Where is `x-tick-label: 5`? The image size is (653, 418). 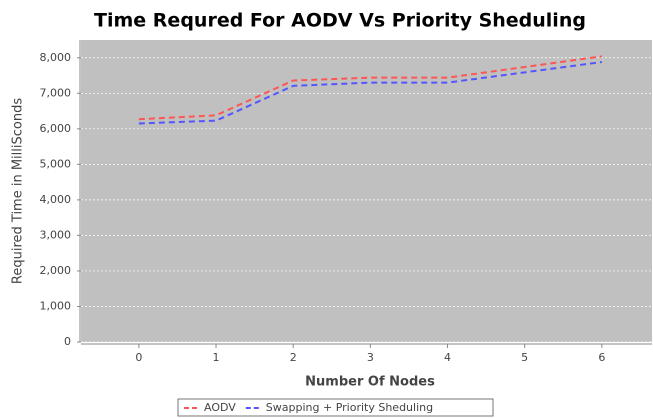 x-tick-label: 5 is located at coordinates (524, 357).